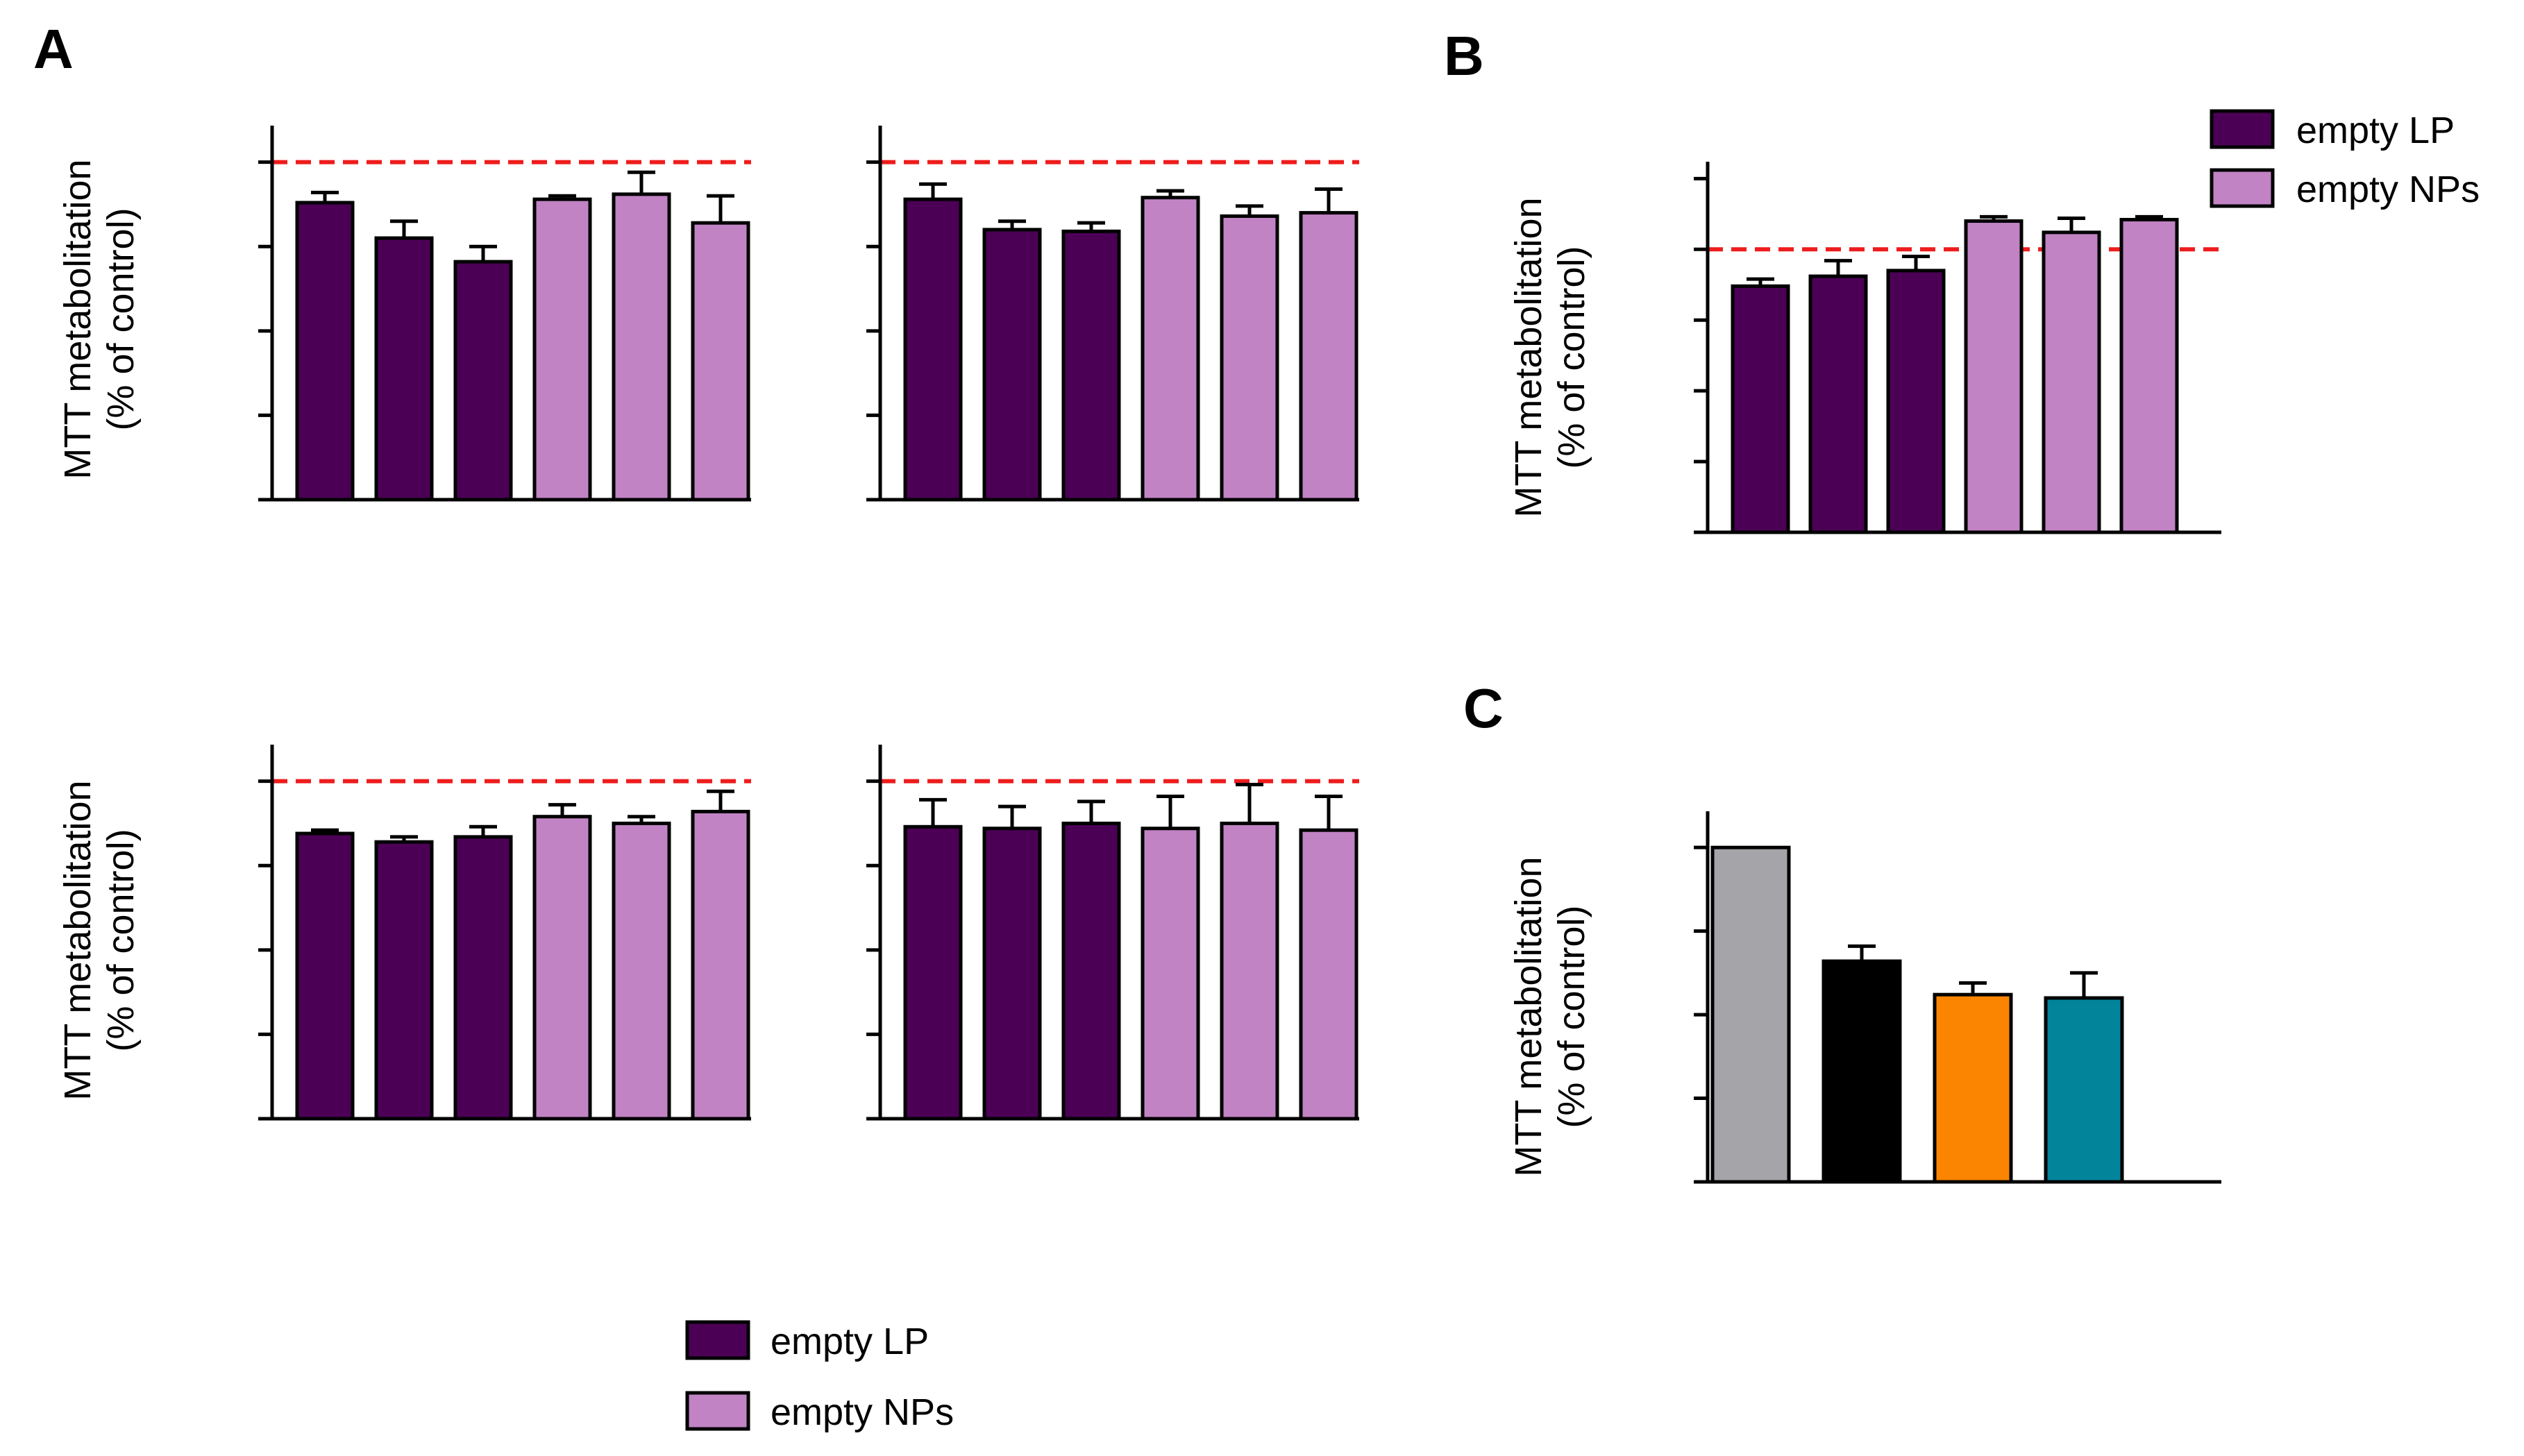 Image resolution: width=2524 pixels, height=1456 pixels. I want to click on legend-swatch-empty-nps, so click(717, 1411).